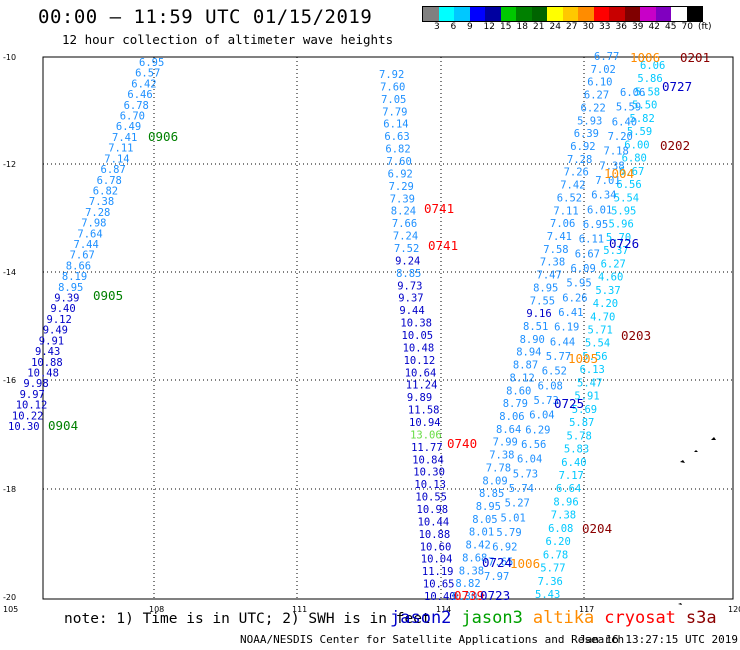  I want to click on swh-value: 5.87, so click(581, 423).